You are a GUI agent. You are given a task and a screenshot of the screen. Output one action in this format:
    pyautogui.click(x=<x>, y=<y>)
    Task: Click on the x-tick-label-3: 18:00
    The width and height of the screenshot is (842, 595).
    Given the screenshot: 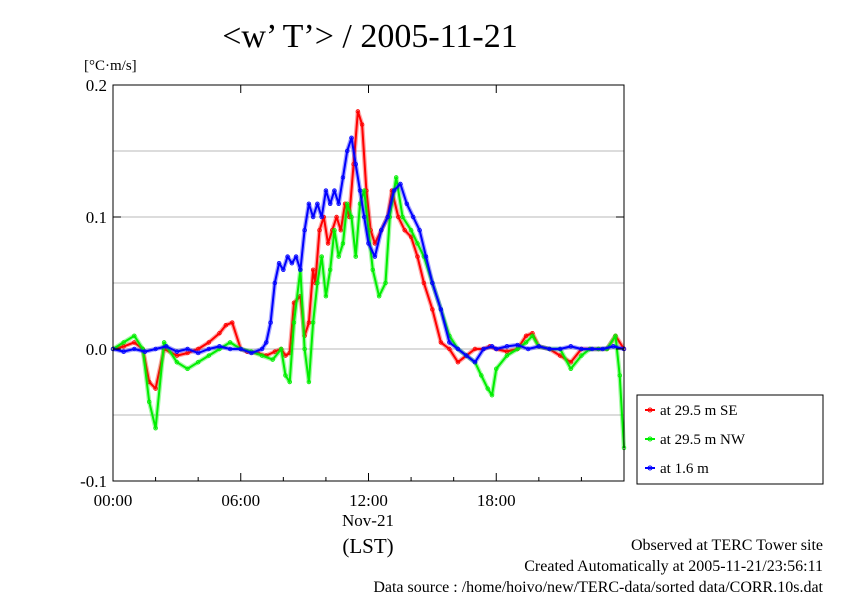 What is the action you would take?
    pyautogui.click(x=496, y=500)
    